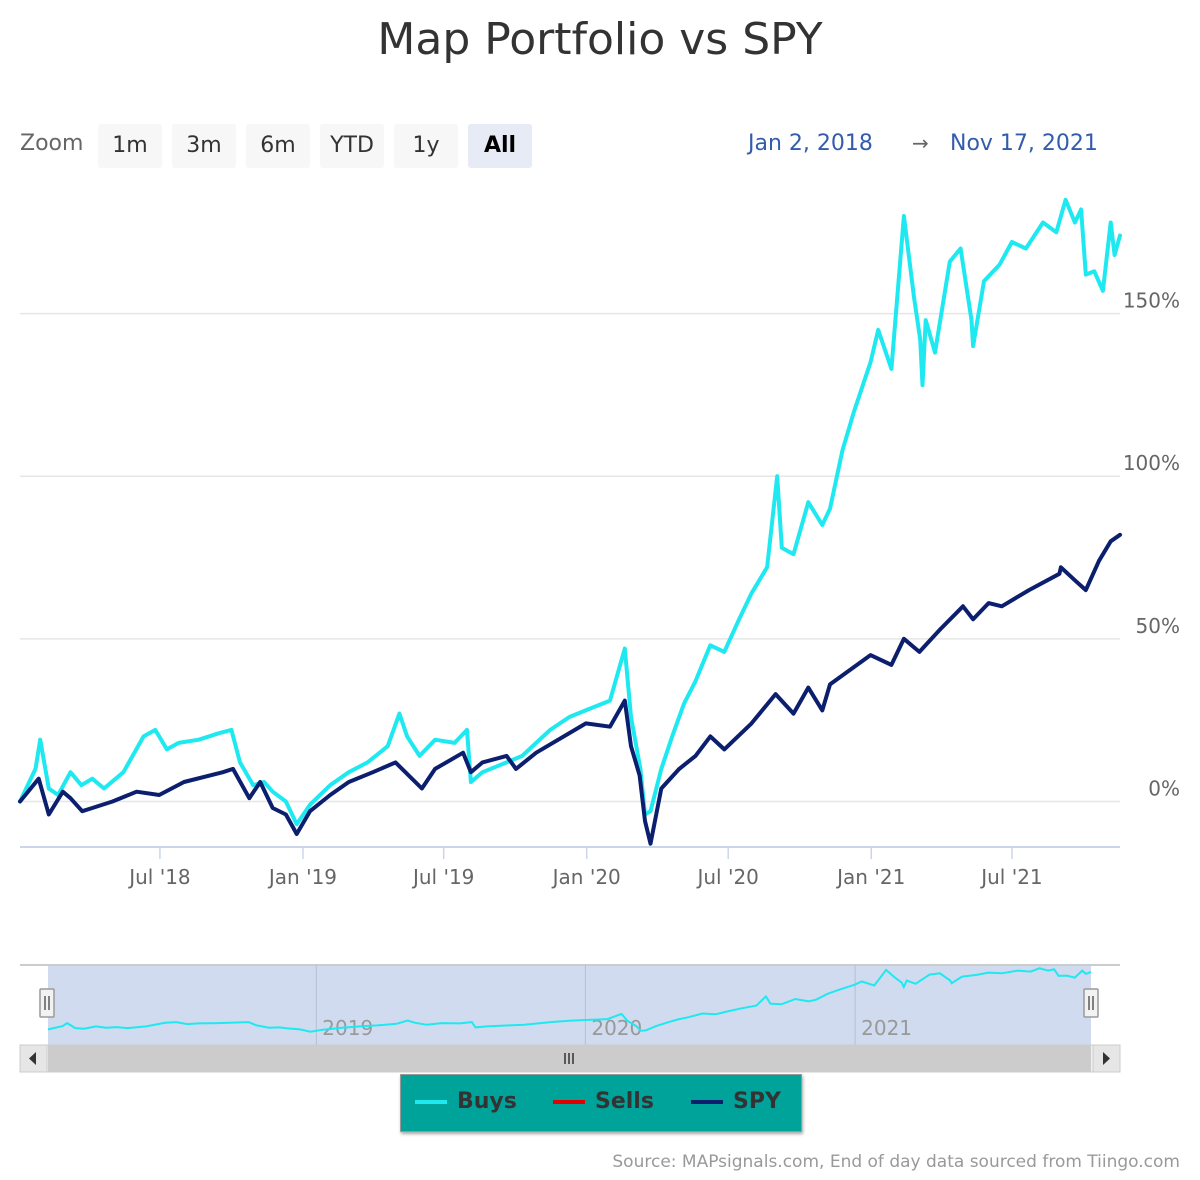  Describe the element at coordinates (1010, 877) in the screenshot. I see `x-tick-label: Jul '21` at that location.